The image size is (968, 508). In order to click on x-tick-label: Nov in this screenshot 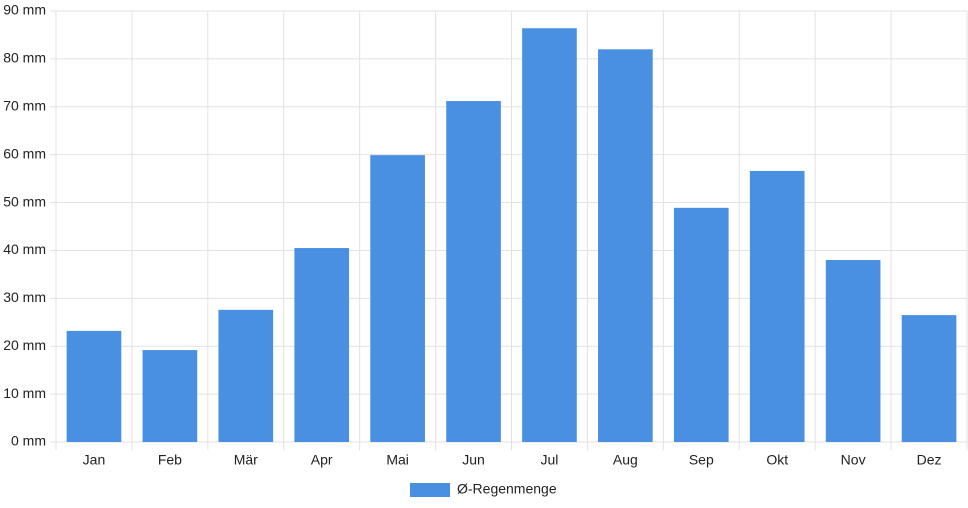, I will do `click(853, 460)`.